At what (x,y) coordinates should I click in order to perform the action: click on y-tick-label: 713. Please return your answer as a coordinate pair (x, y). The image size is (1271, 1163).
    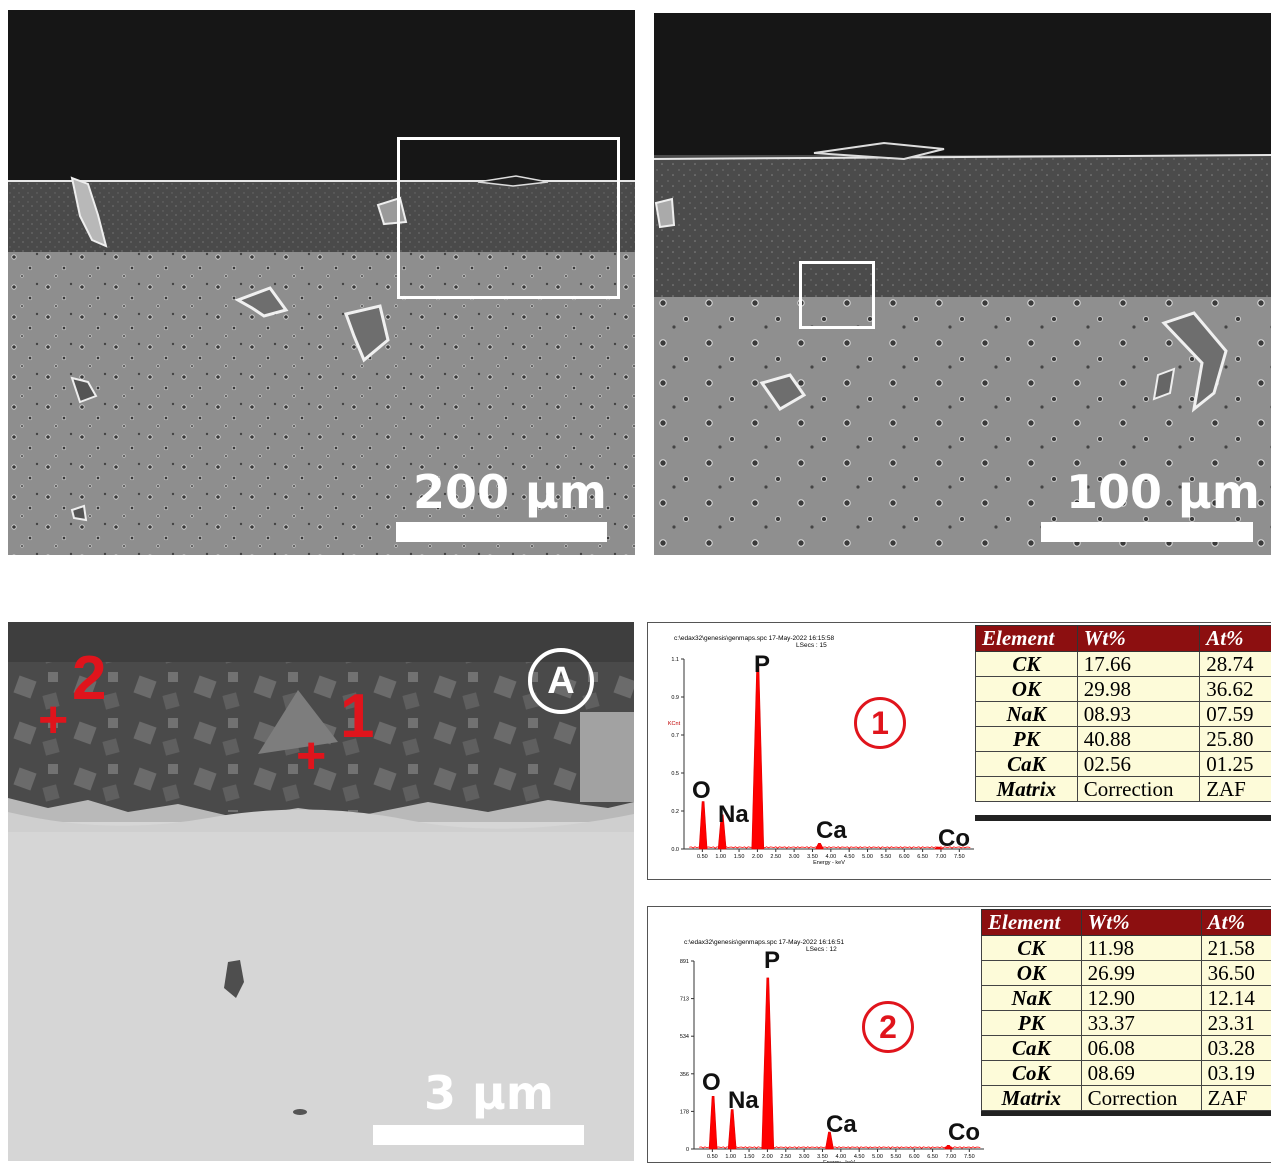
    Looking at the image, I should click on (684, 1000).